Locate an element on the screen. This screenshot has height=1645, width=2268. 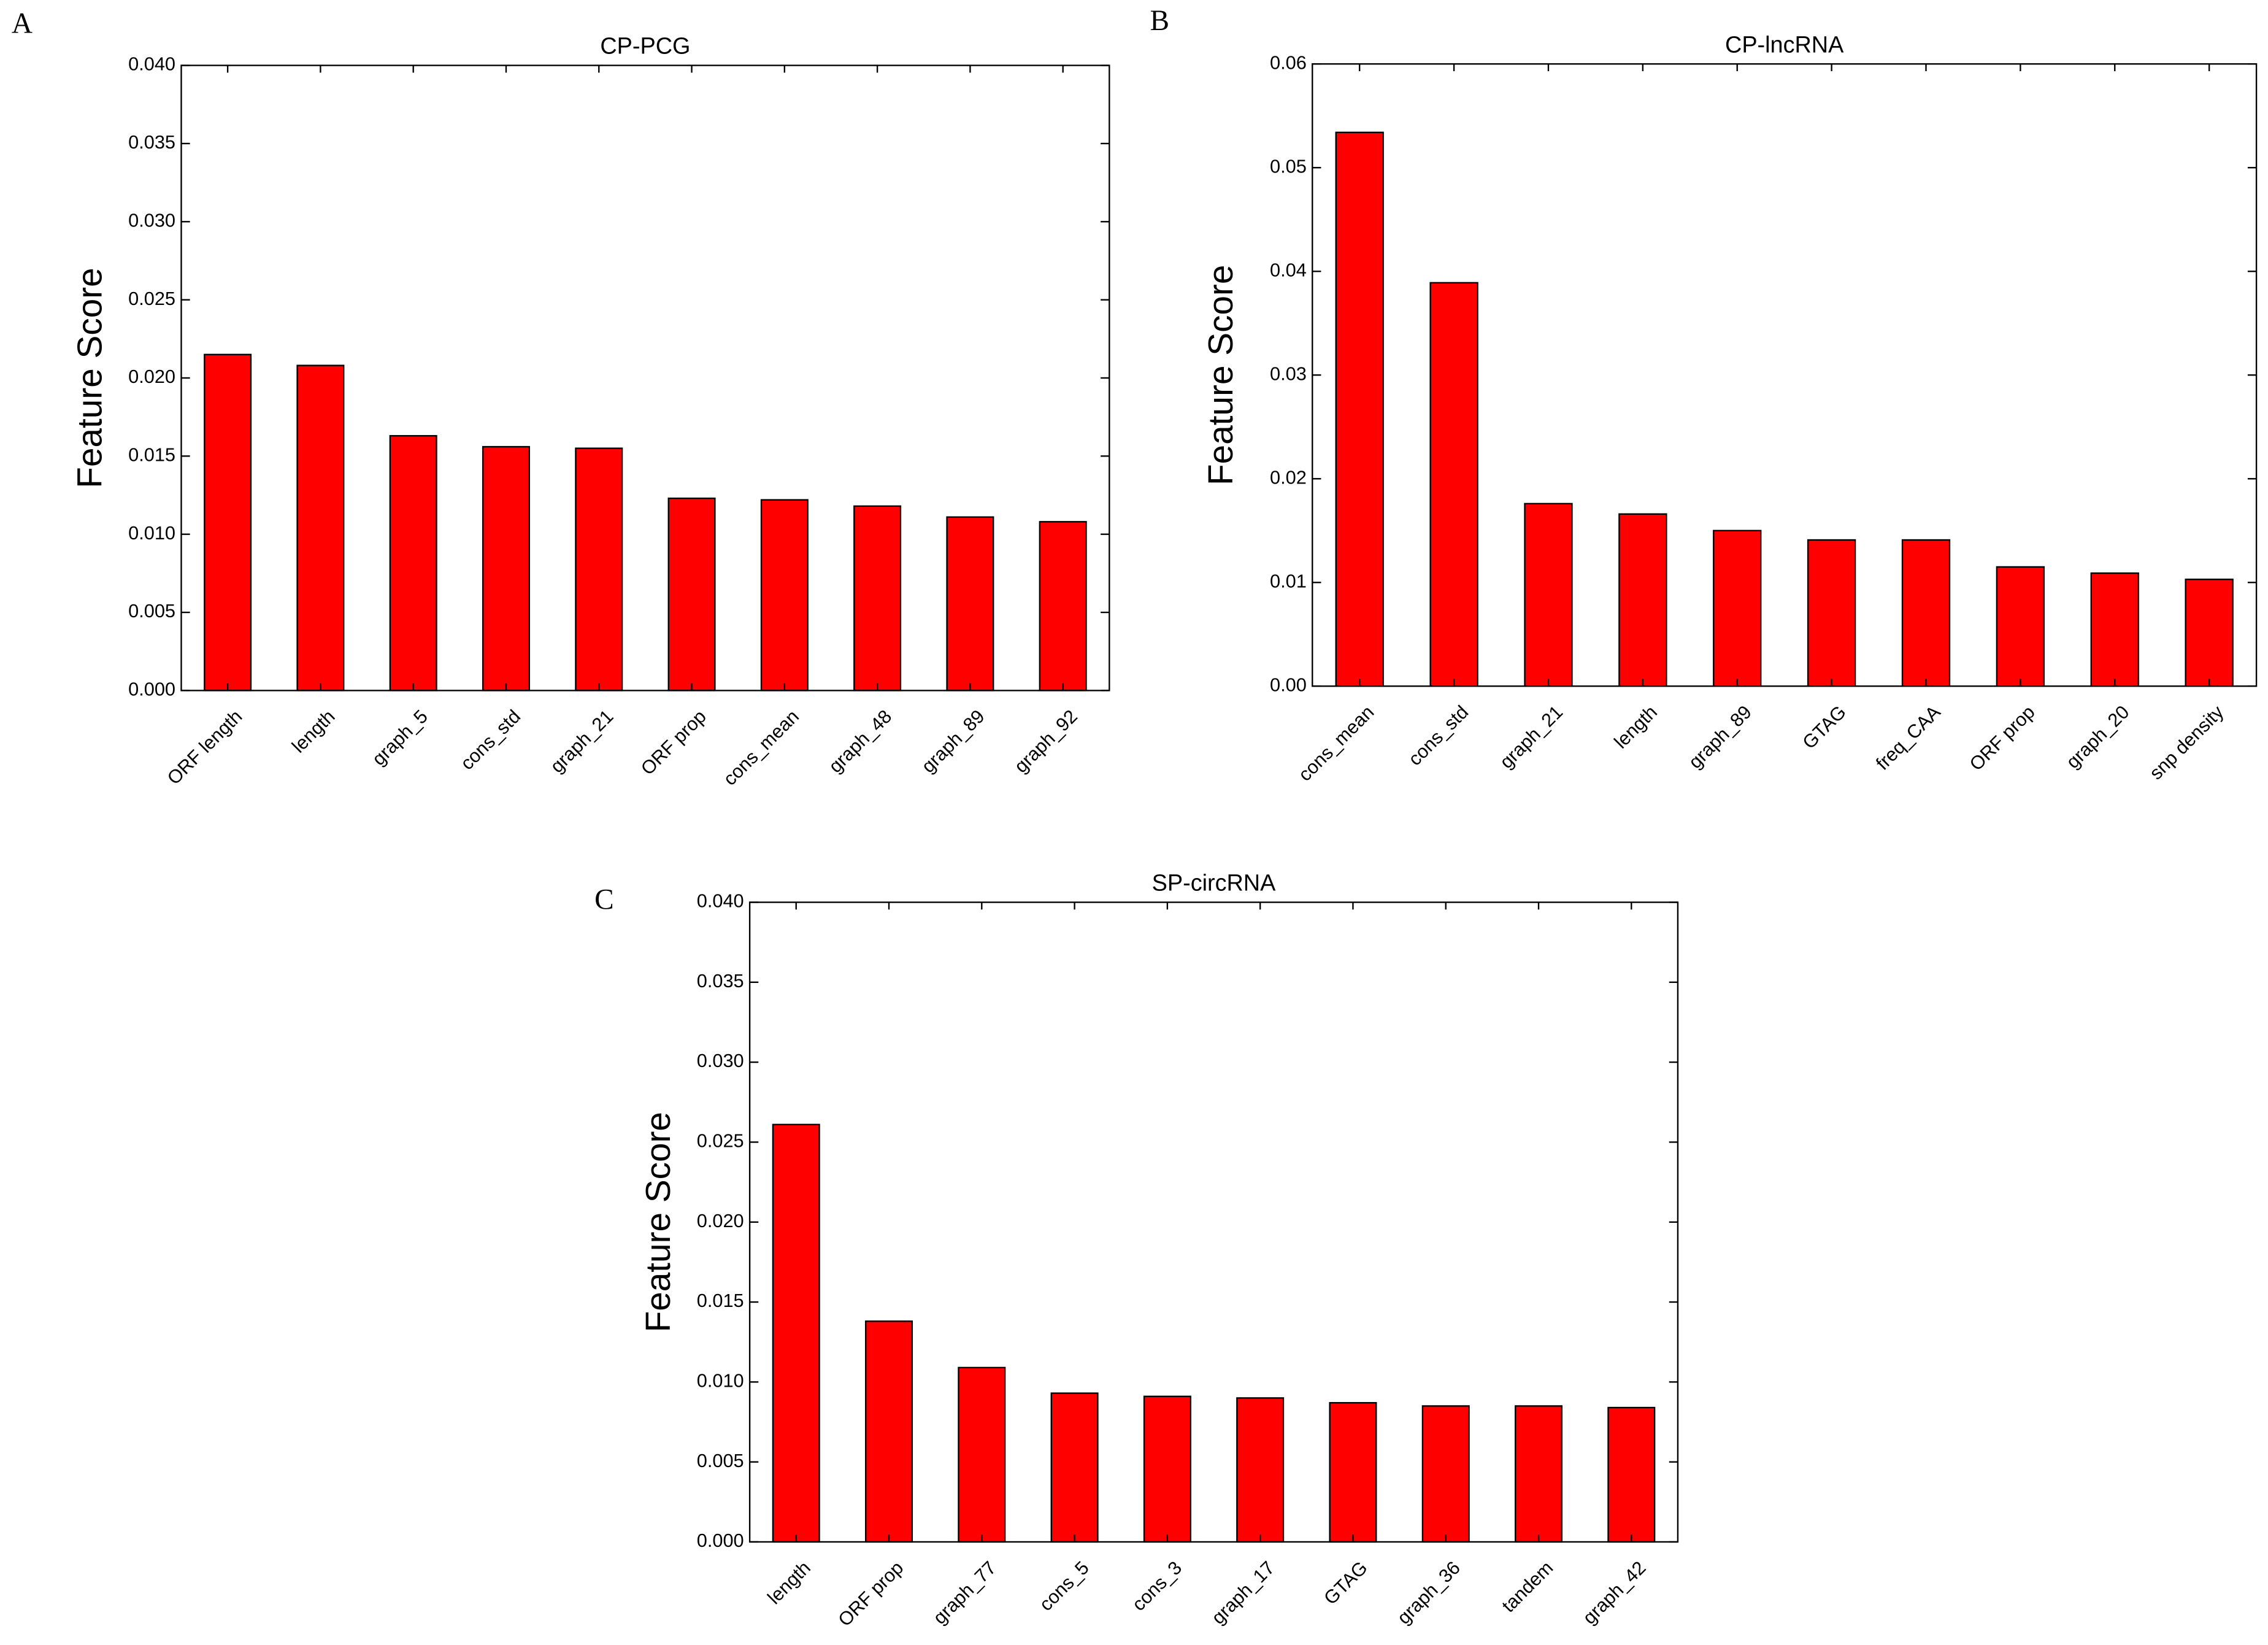
x-tick-label: graph_36 is located at coordinates (1428, 1592).